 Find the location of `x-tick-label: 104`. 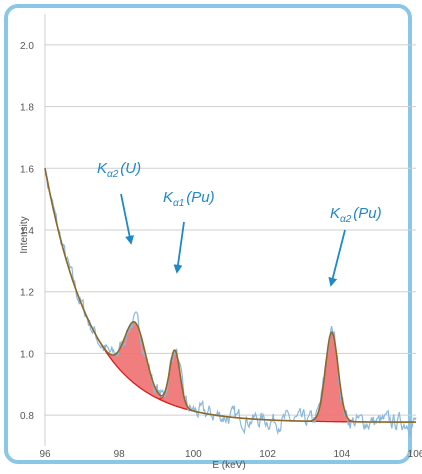

x-tick-label: 104 is located at coordinates (341, 454).